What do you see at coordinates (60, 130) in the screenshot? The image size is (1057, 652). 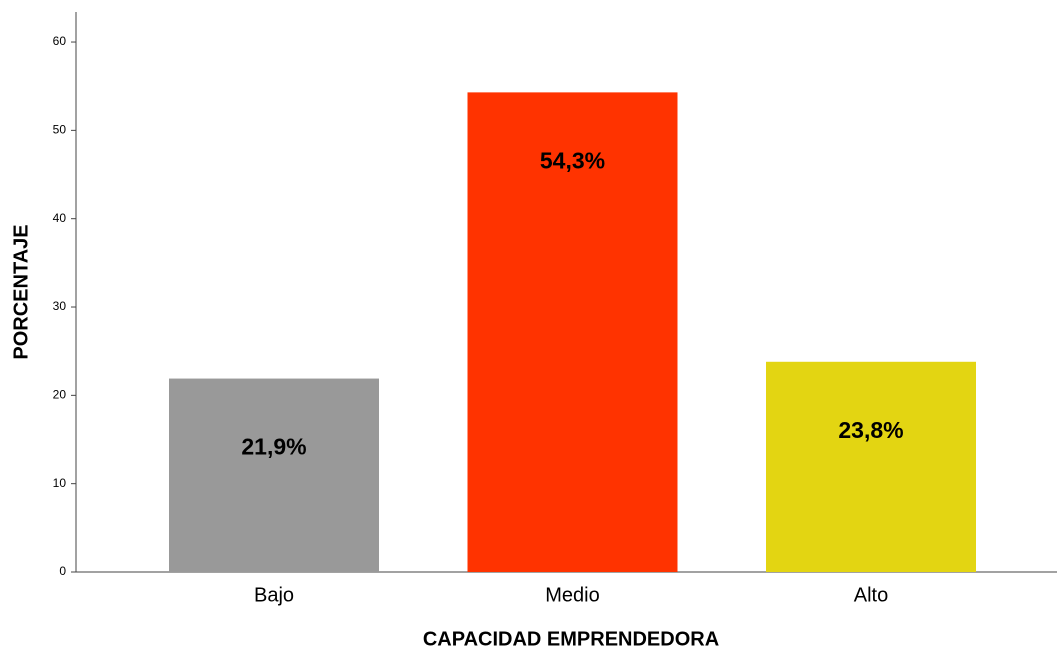 I see `y-tick-label: 50` at bounding box center [60, 130].